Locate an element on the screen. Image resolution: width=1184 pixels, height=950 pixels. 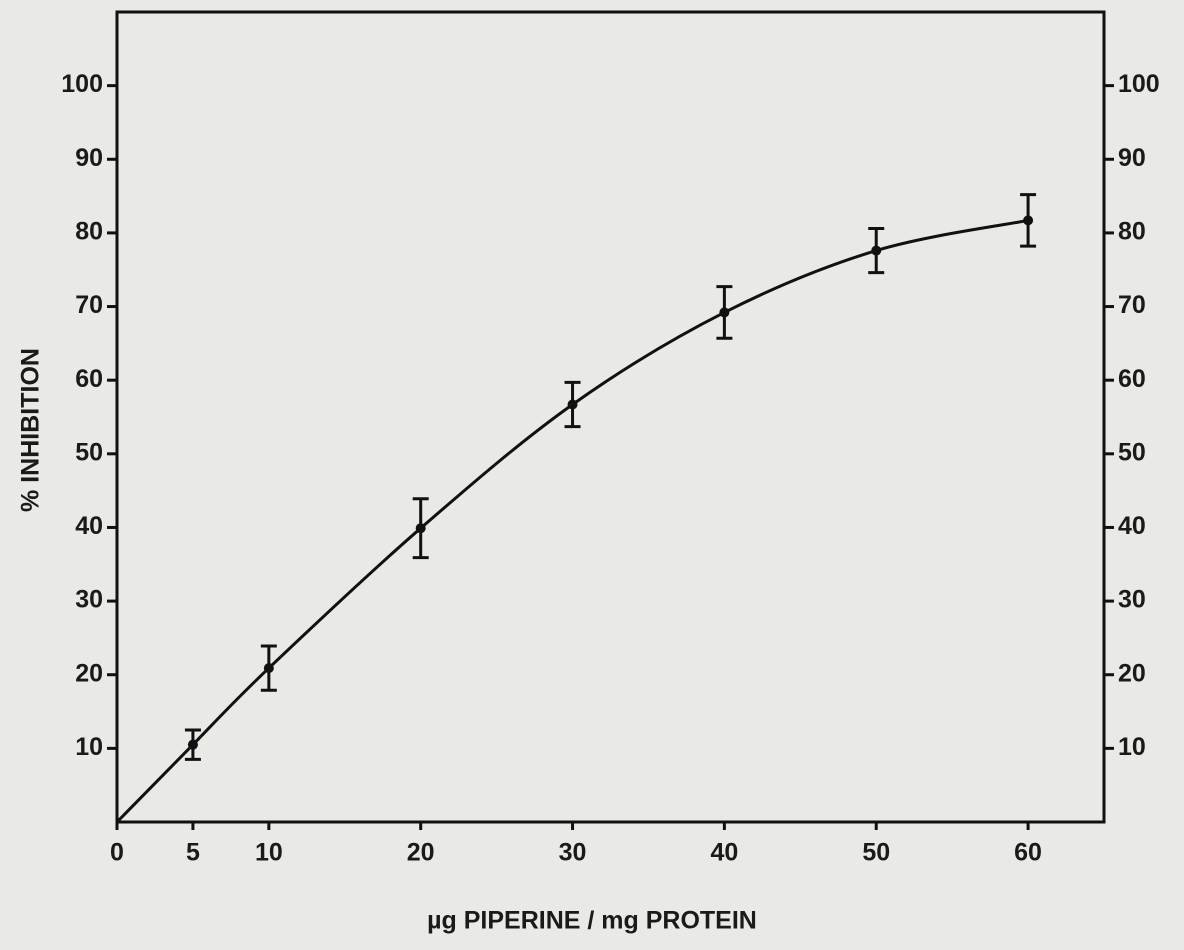
y2-tick-label: 60 is located at coordinates (1132, 379).